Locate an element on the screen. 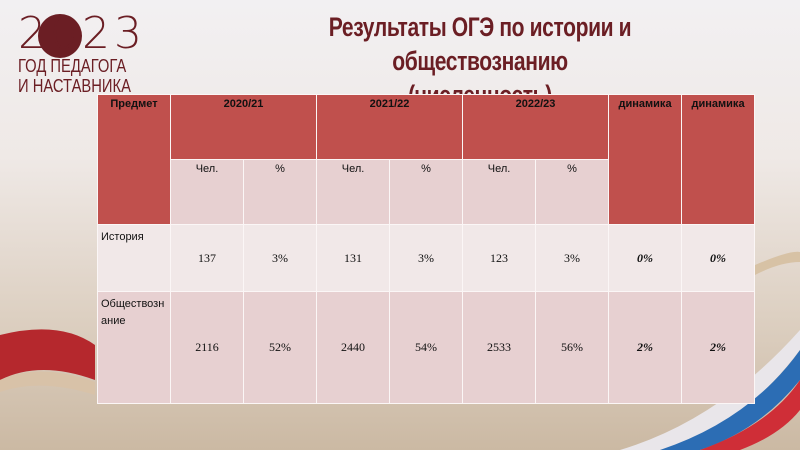 This screenshot has height=450, width=800. flag-ribbon-white is located at coordinates (710, 390).